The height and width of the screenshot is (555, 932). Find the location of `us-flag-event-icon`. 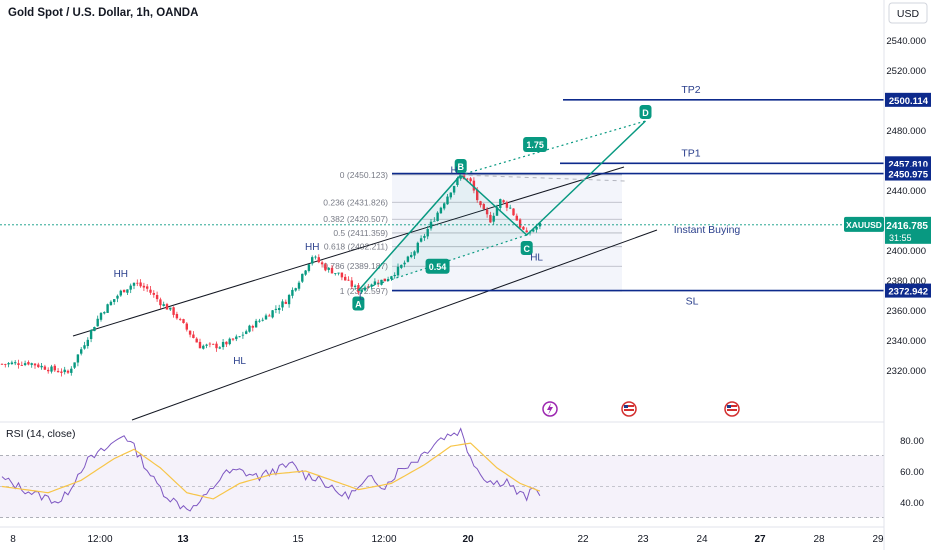

us-flag-event-icon is located at coordinates (629, 409).